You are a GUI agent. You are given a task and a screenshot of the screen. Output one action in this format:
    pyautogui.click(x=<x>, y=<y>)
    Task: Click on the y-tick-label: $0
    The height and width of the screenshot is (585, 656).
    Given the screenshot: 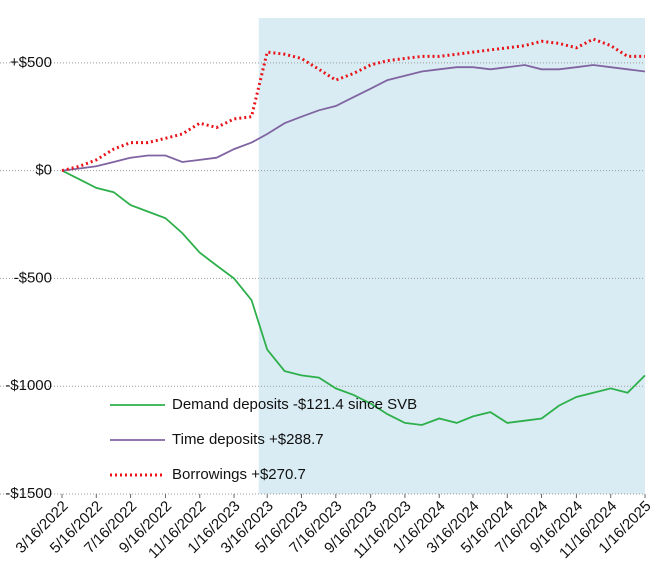 What is the action you would take?
    pyautogui.click(x=43, y=170)
    